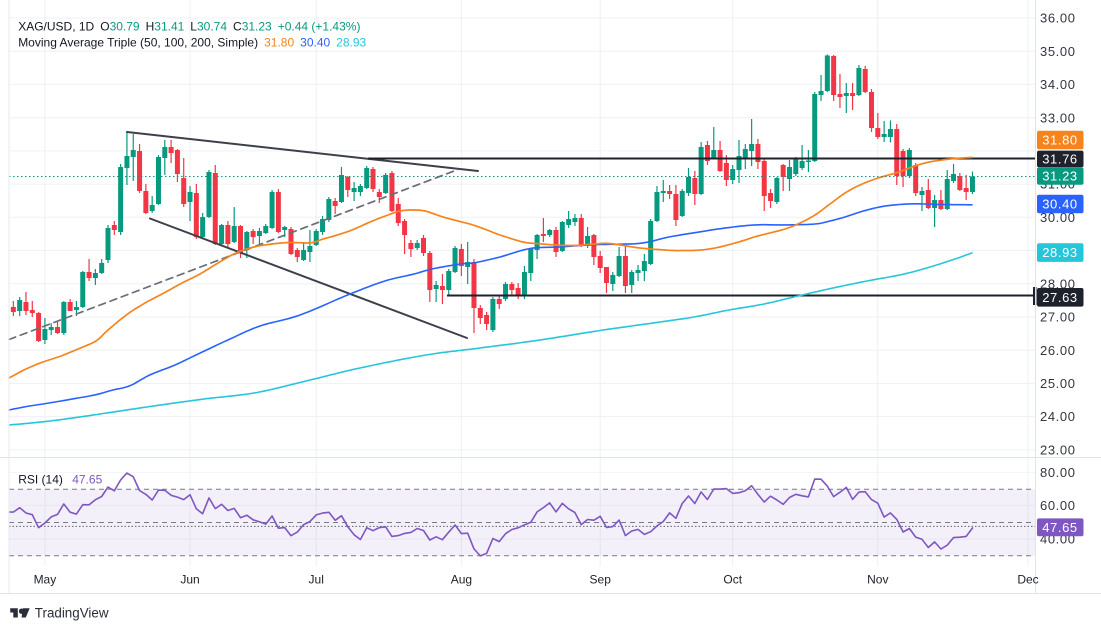 Image resolution: width=1101 pixels, height=637 pixels. I want to click on svg-text: Oct, so click(732, 580).